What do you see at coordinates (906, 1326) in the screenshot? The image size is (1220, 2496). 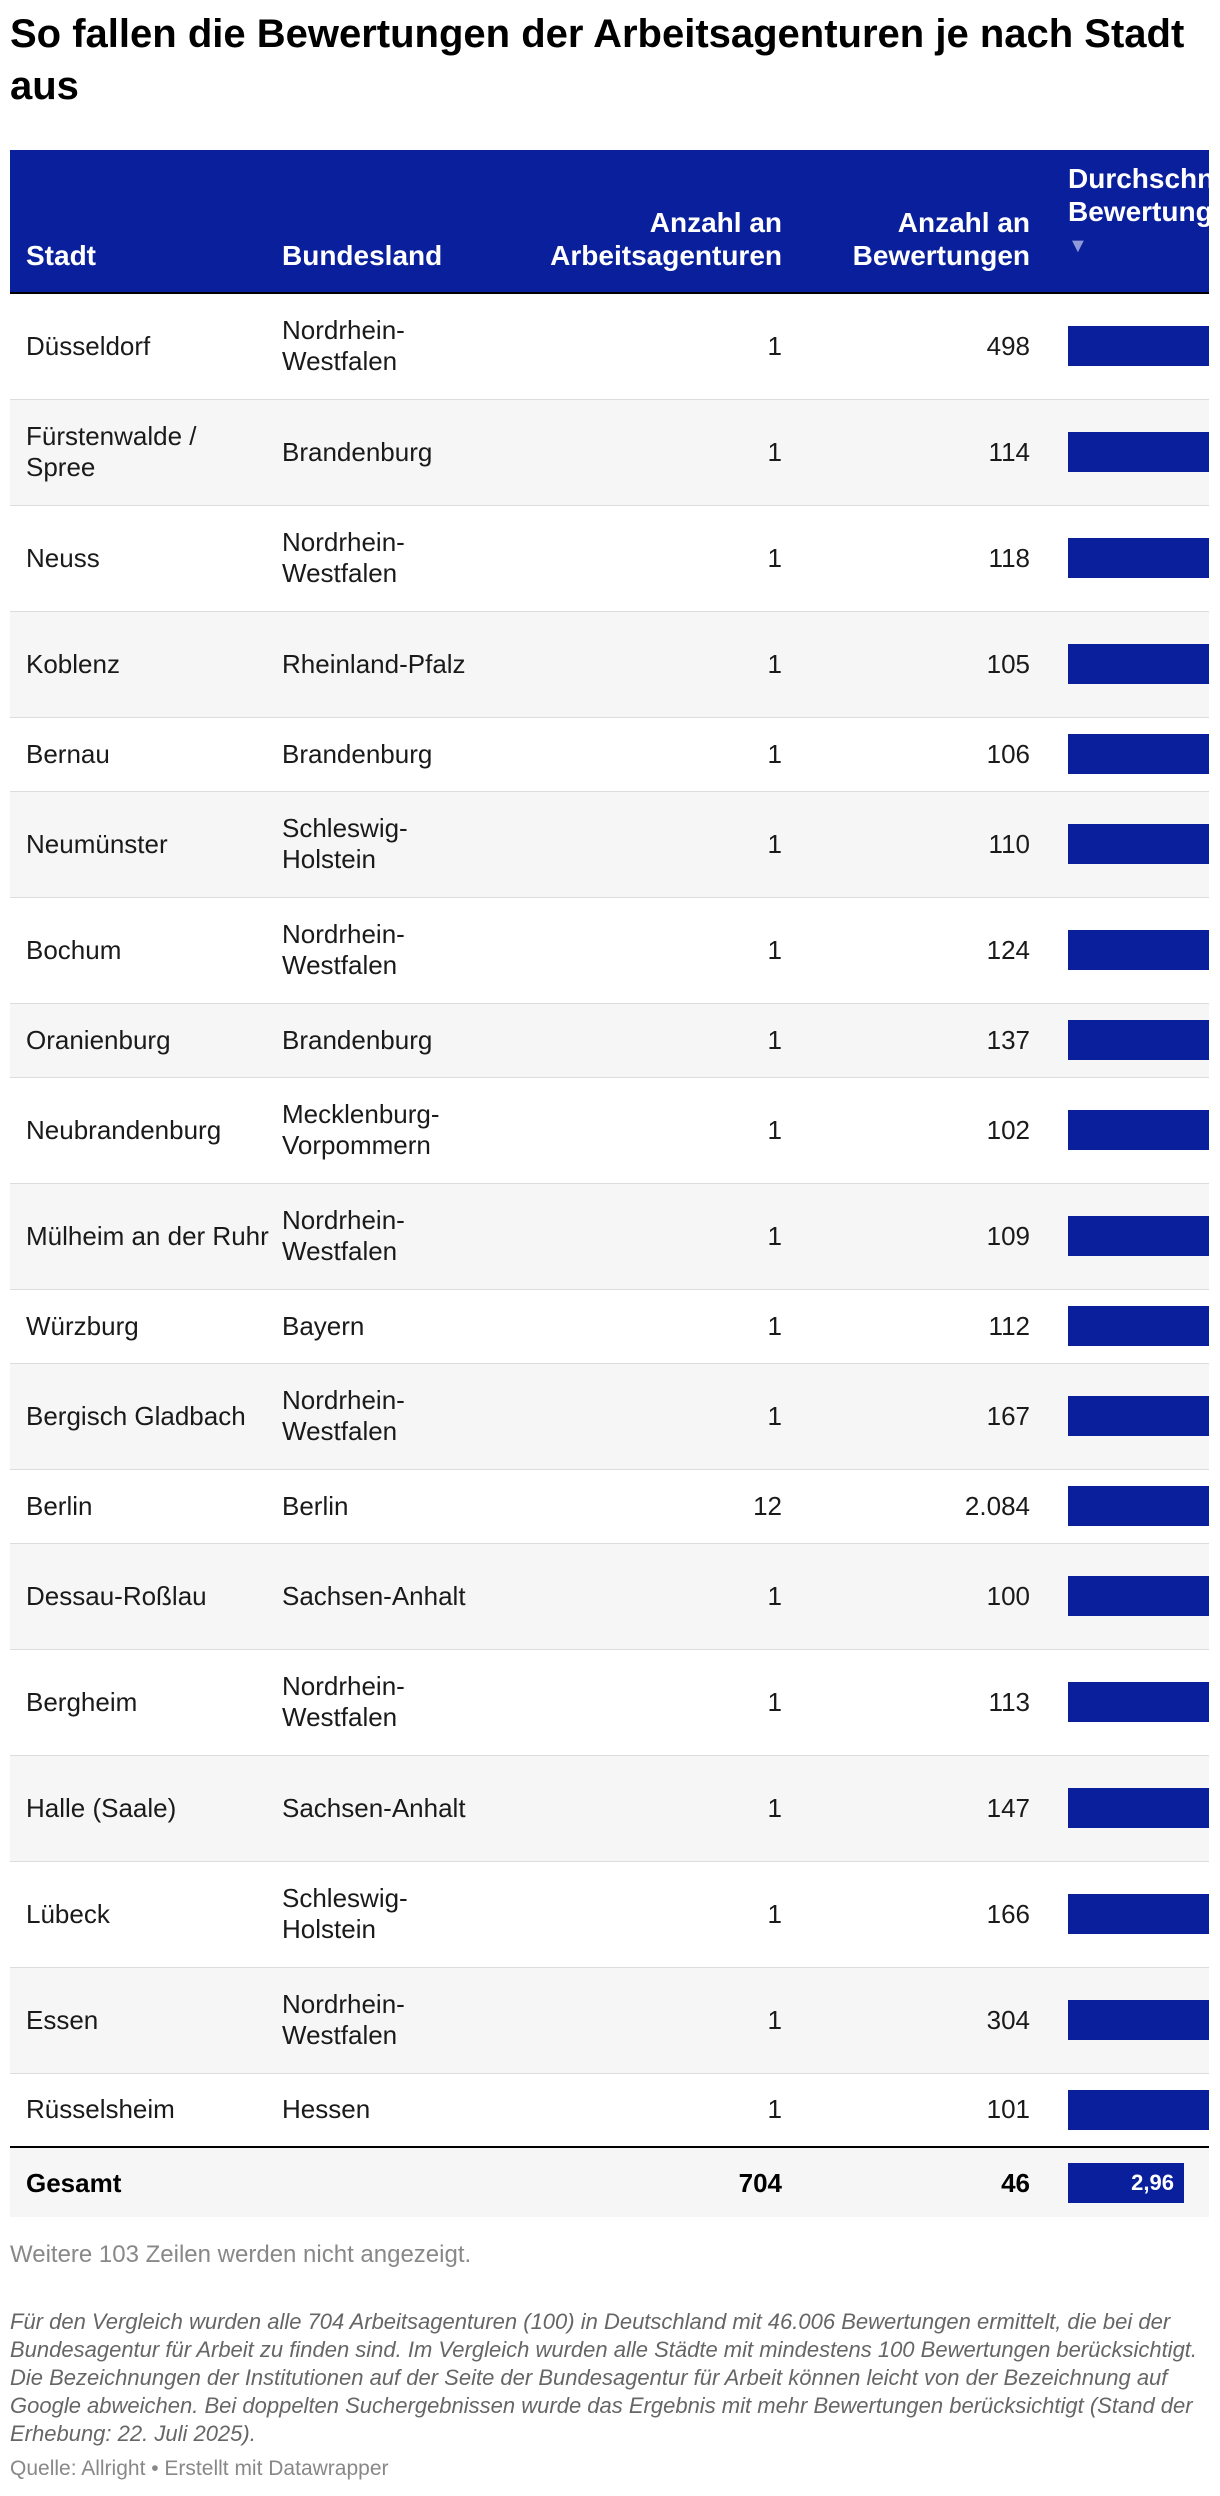 I see `cell-bewertungen: 112` at bounding box center [906, 1326].